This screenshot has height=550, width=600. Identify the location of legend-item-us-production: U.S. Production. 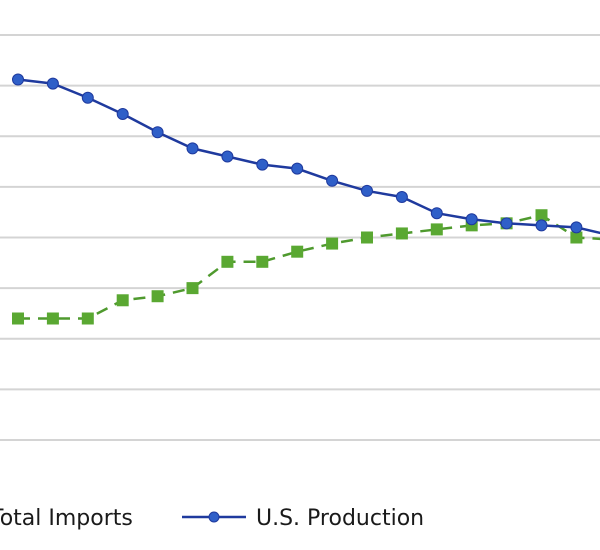
(303, 518).